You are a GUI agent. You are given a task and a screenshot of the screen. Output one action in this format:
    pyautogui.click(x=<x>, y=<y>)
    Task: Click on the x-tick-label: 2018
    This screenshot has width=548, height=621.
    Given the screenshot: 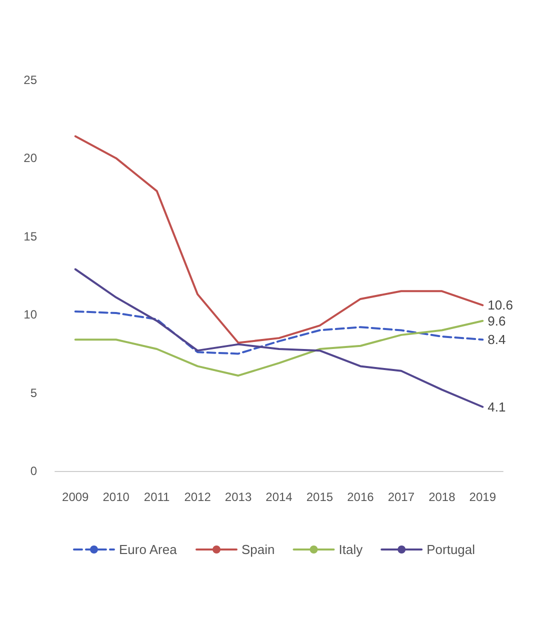 What is the action you would take?
    pyautogui.click(x=442, y=497)
    